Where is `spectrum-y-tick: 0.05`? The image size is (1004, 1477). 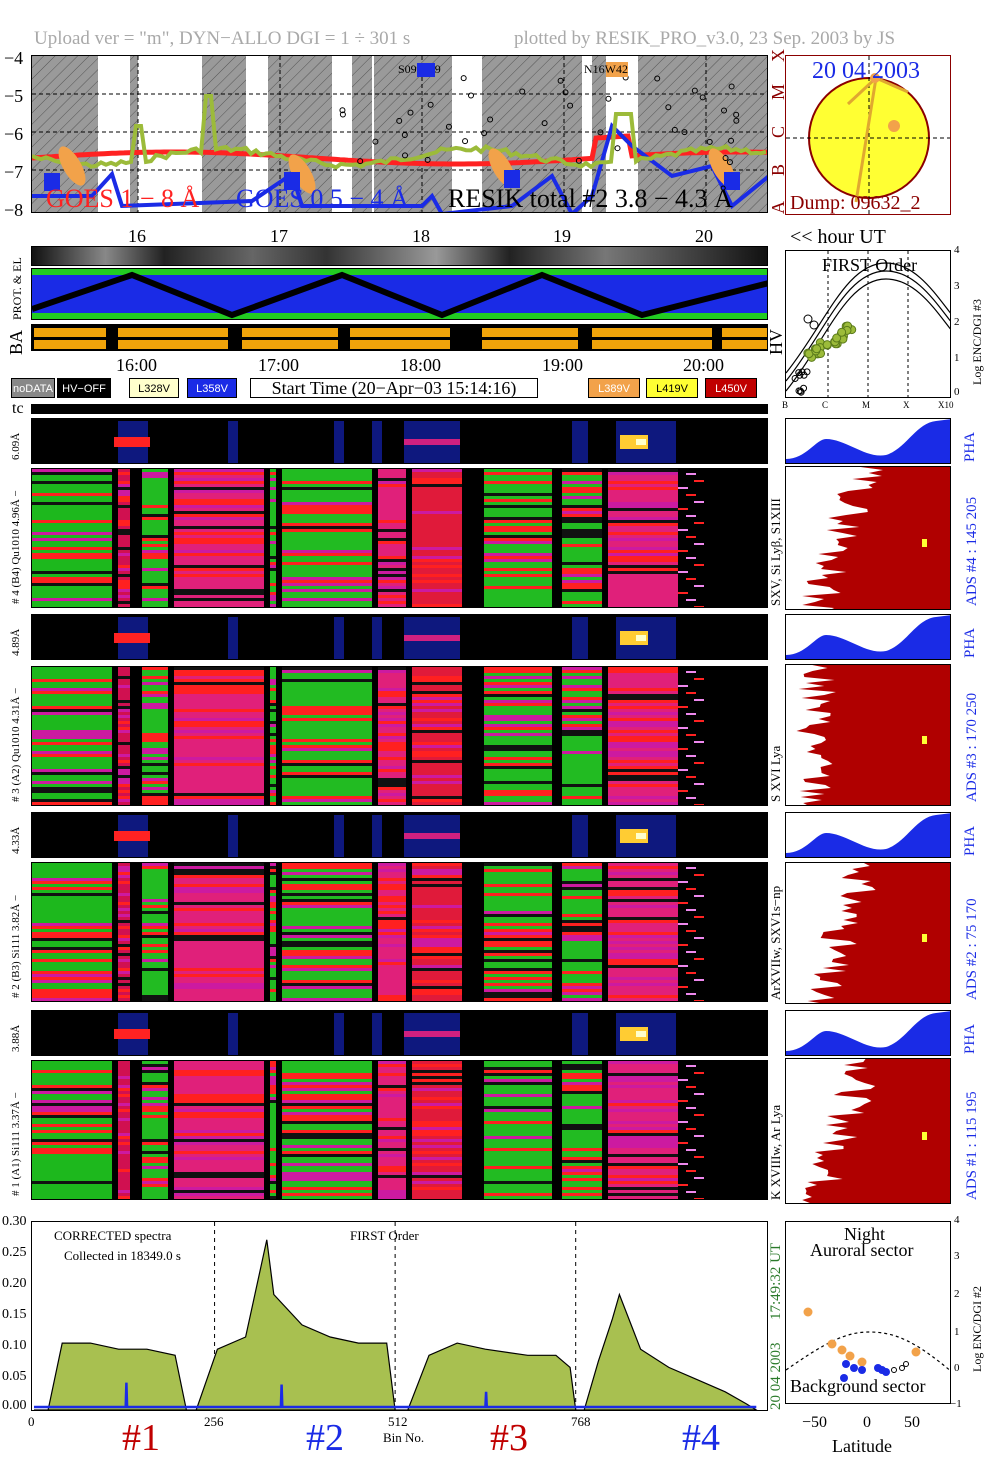
spectrum-y-tick: 0.05 is located at coordinates (14, 1376).